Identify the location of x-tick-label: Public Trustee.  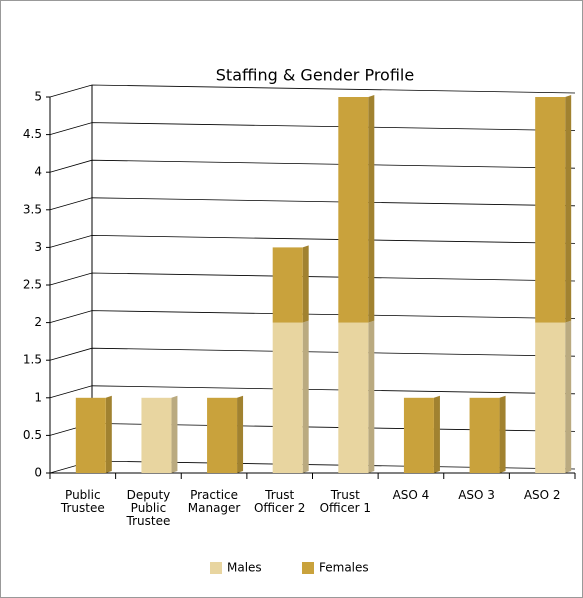
(82, 501).